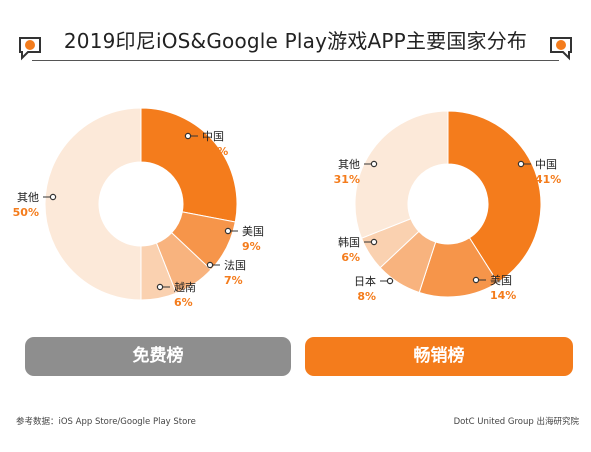 This screenshot has height=452, width=591. Describe the element at coordinates (494, 288) in the screenshot. I see `slice-label: 美国 14%` at that location.